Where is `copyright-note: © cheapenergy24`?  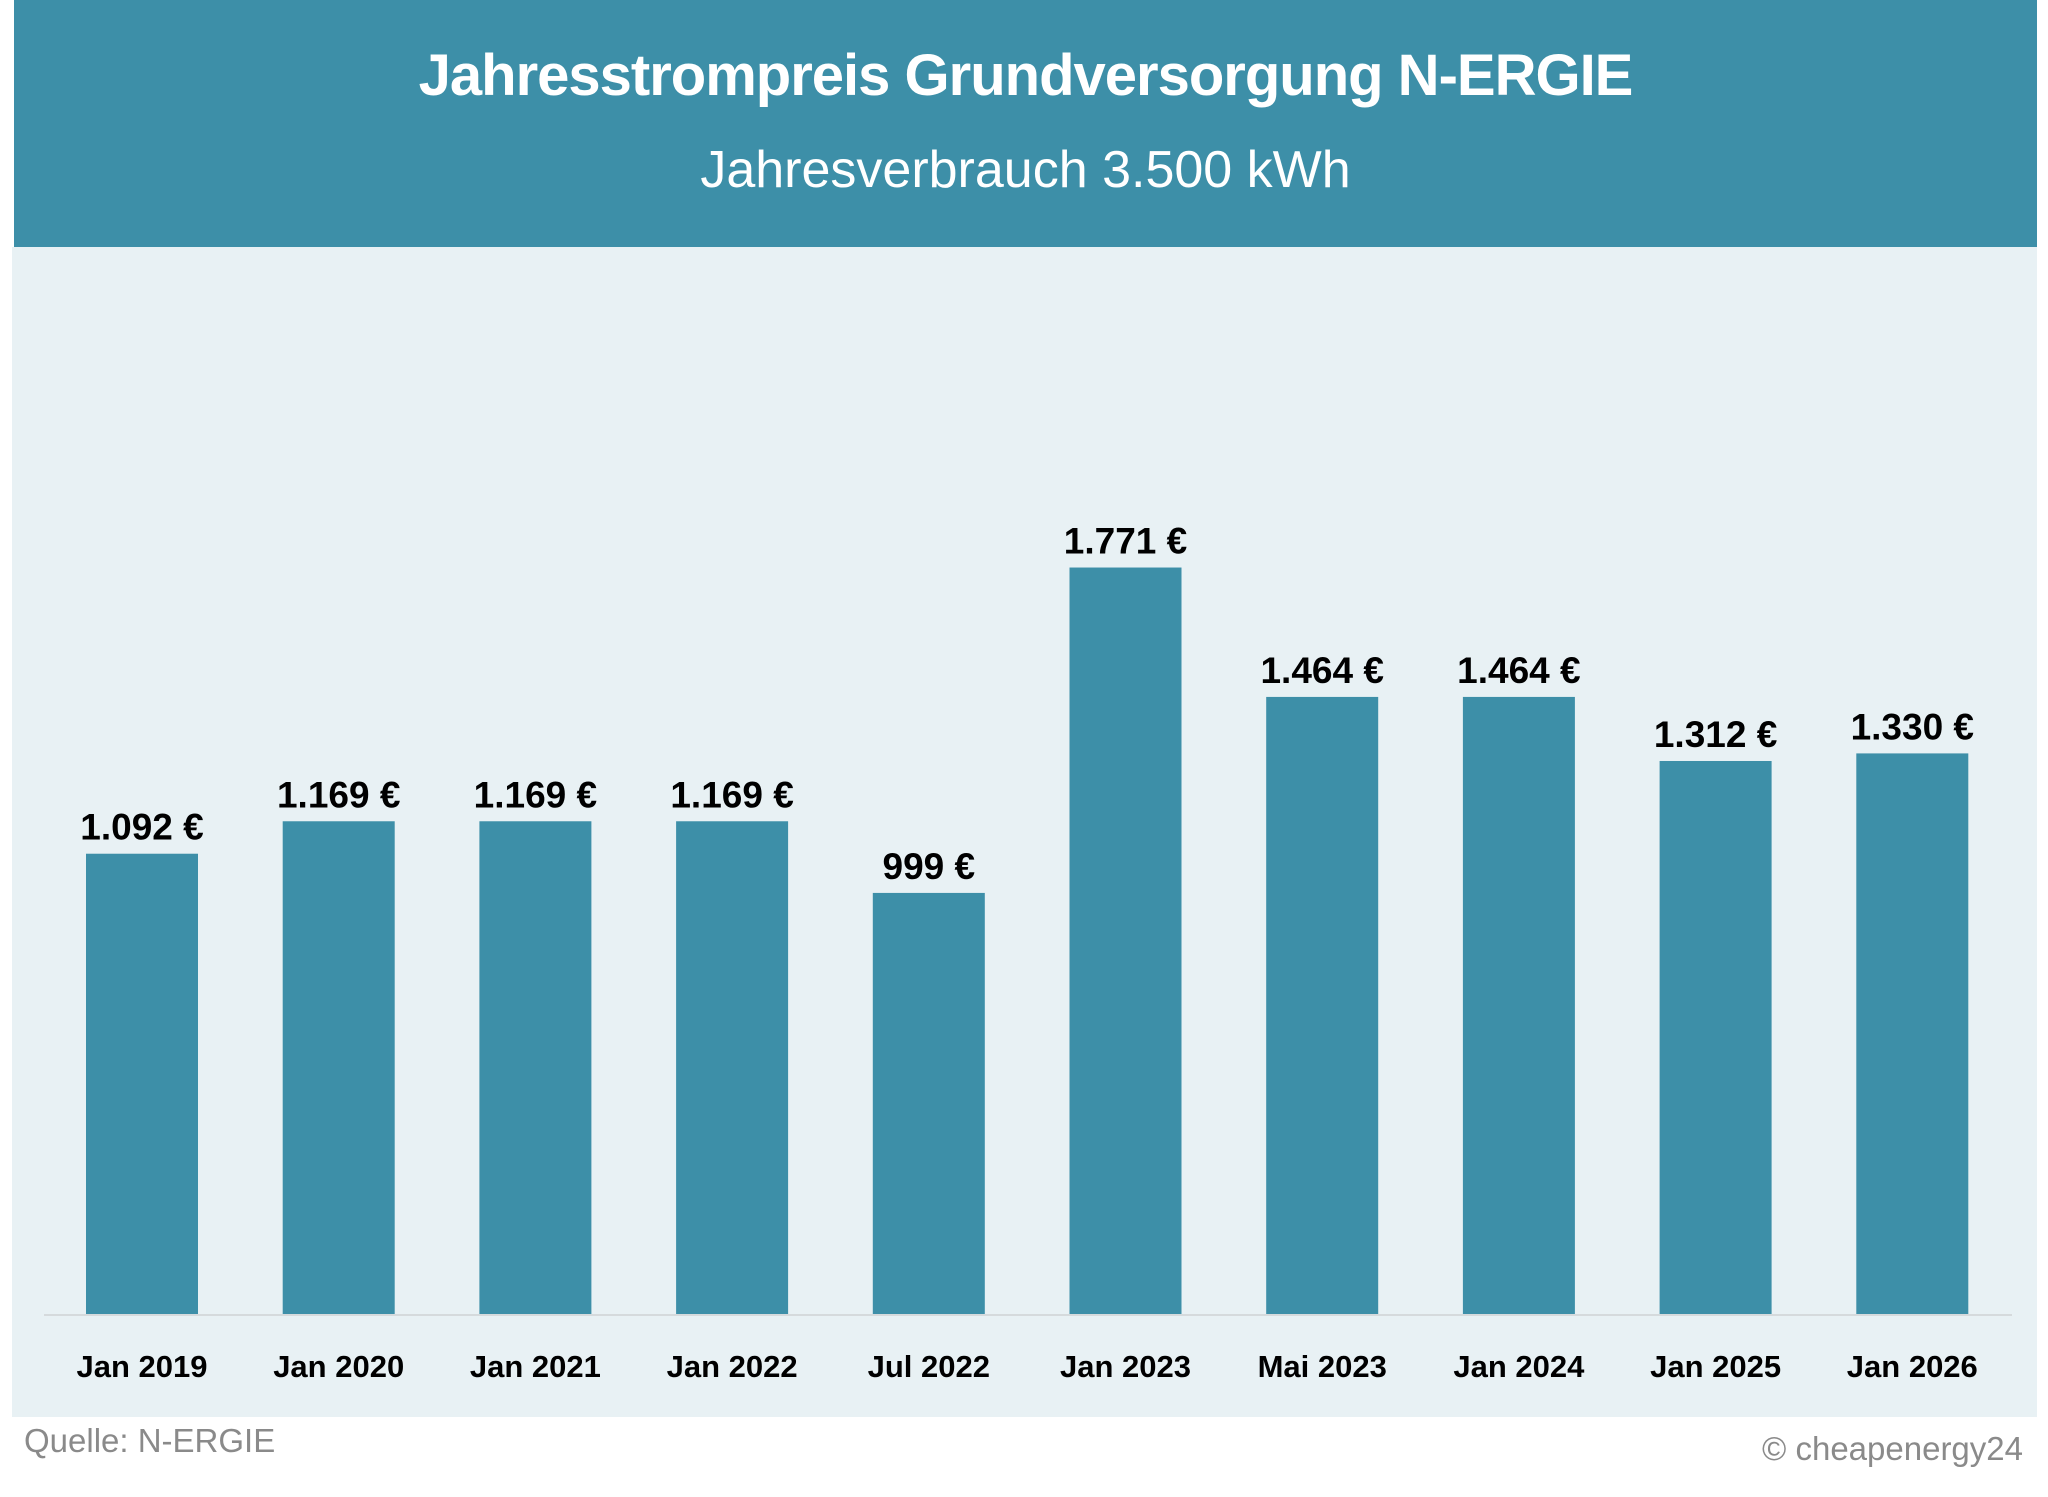 copyright-note: © cheapenergy24 is located at coordinates (1892, 1448).